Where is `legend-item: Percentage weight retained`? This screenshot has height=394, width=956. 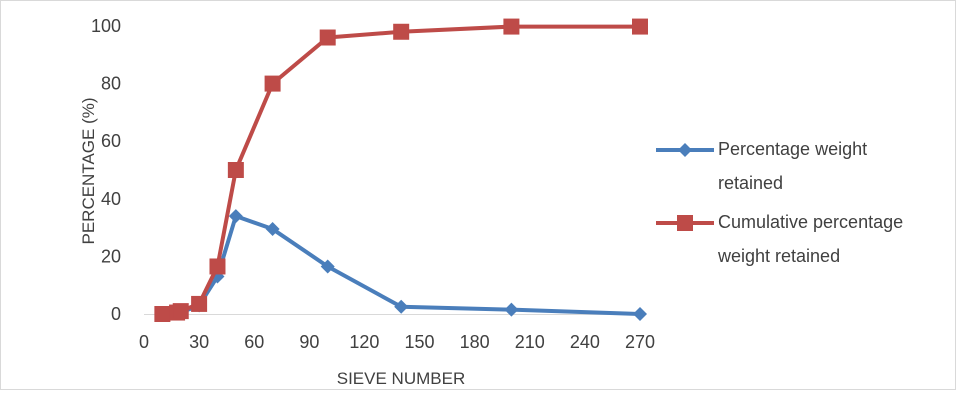 legend-item: Percentage weight retained is located at coordinates (761, 166).